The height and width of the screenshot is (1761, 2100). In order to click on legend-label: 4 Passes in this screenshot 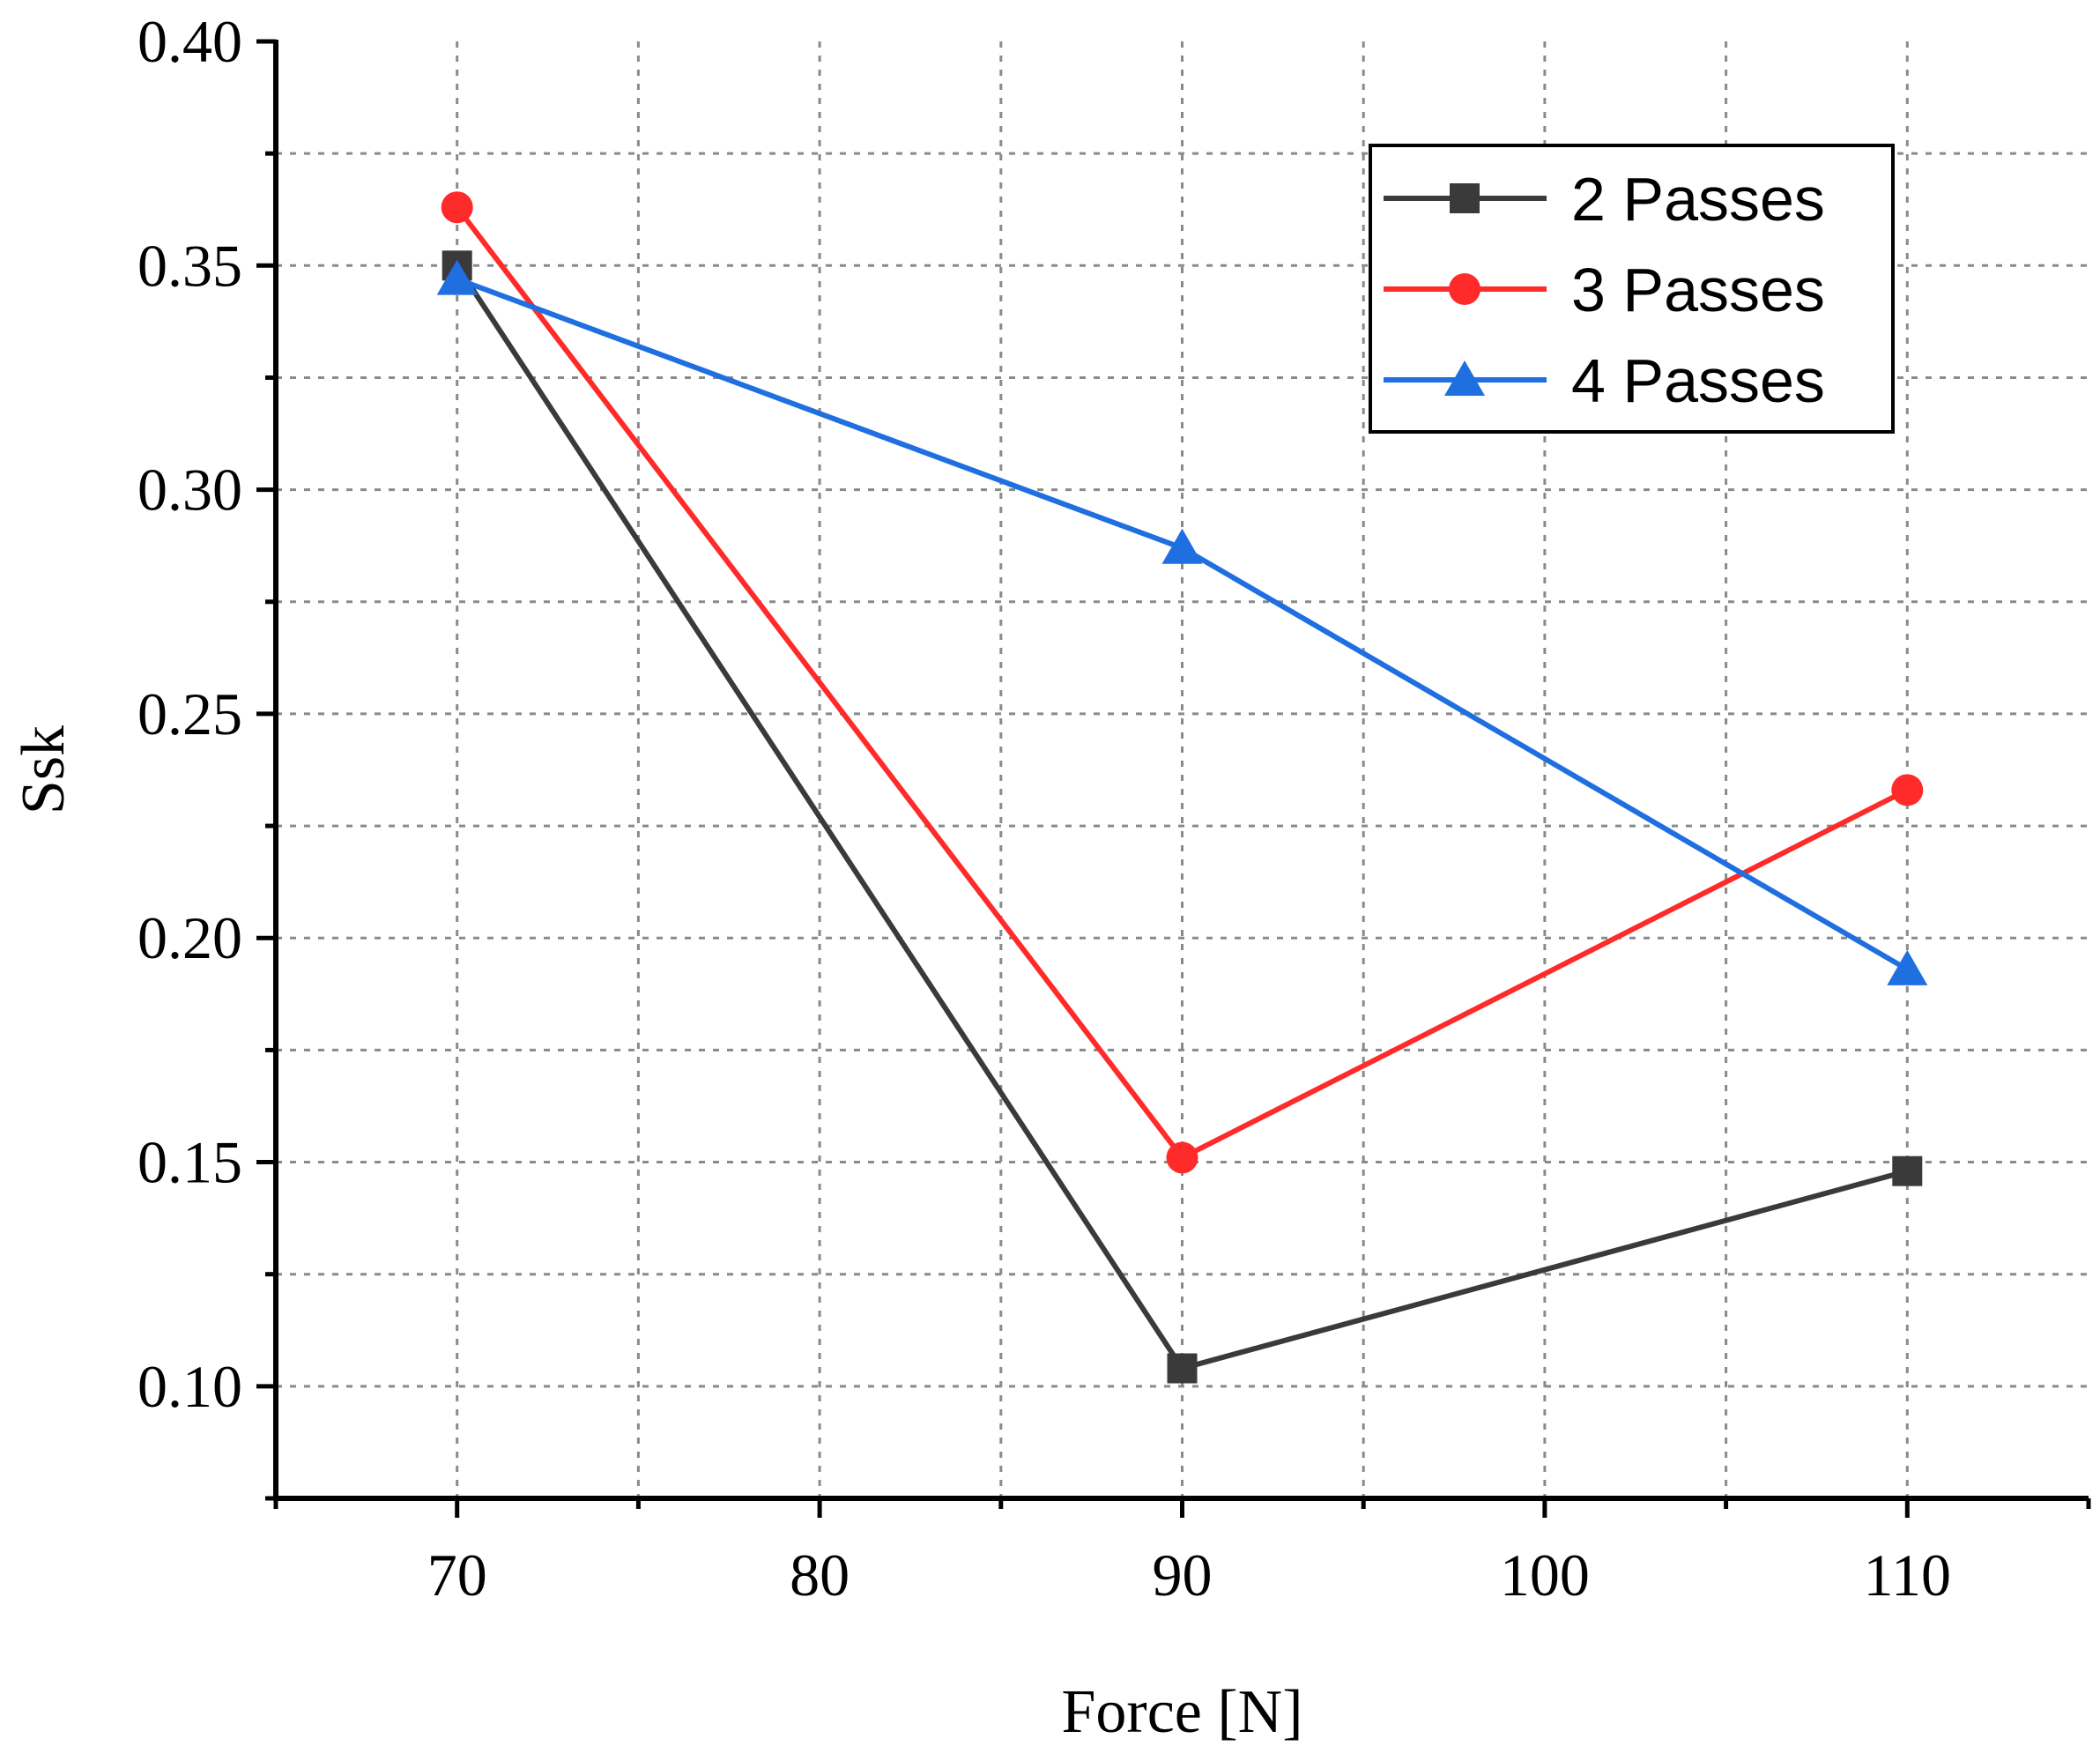, I will do `click(1698, 380)`.